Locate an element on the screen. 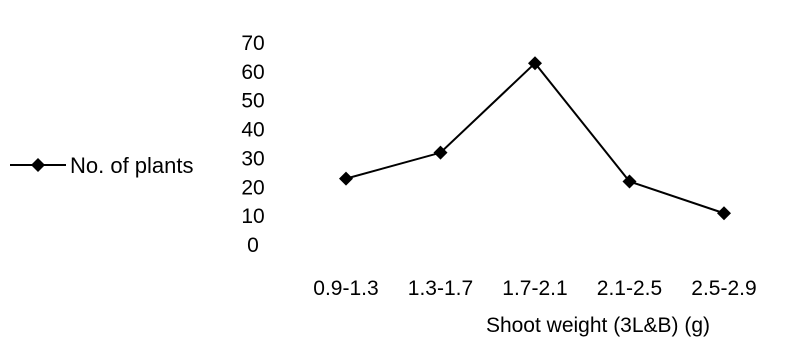  y-tick-label: 50 is located at coordinates (252, 101).